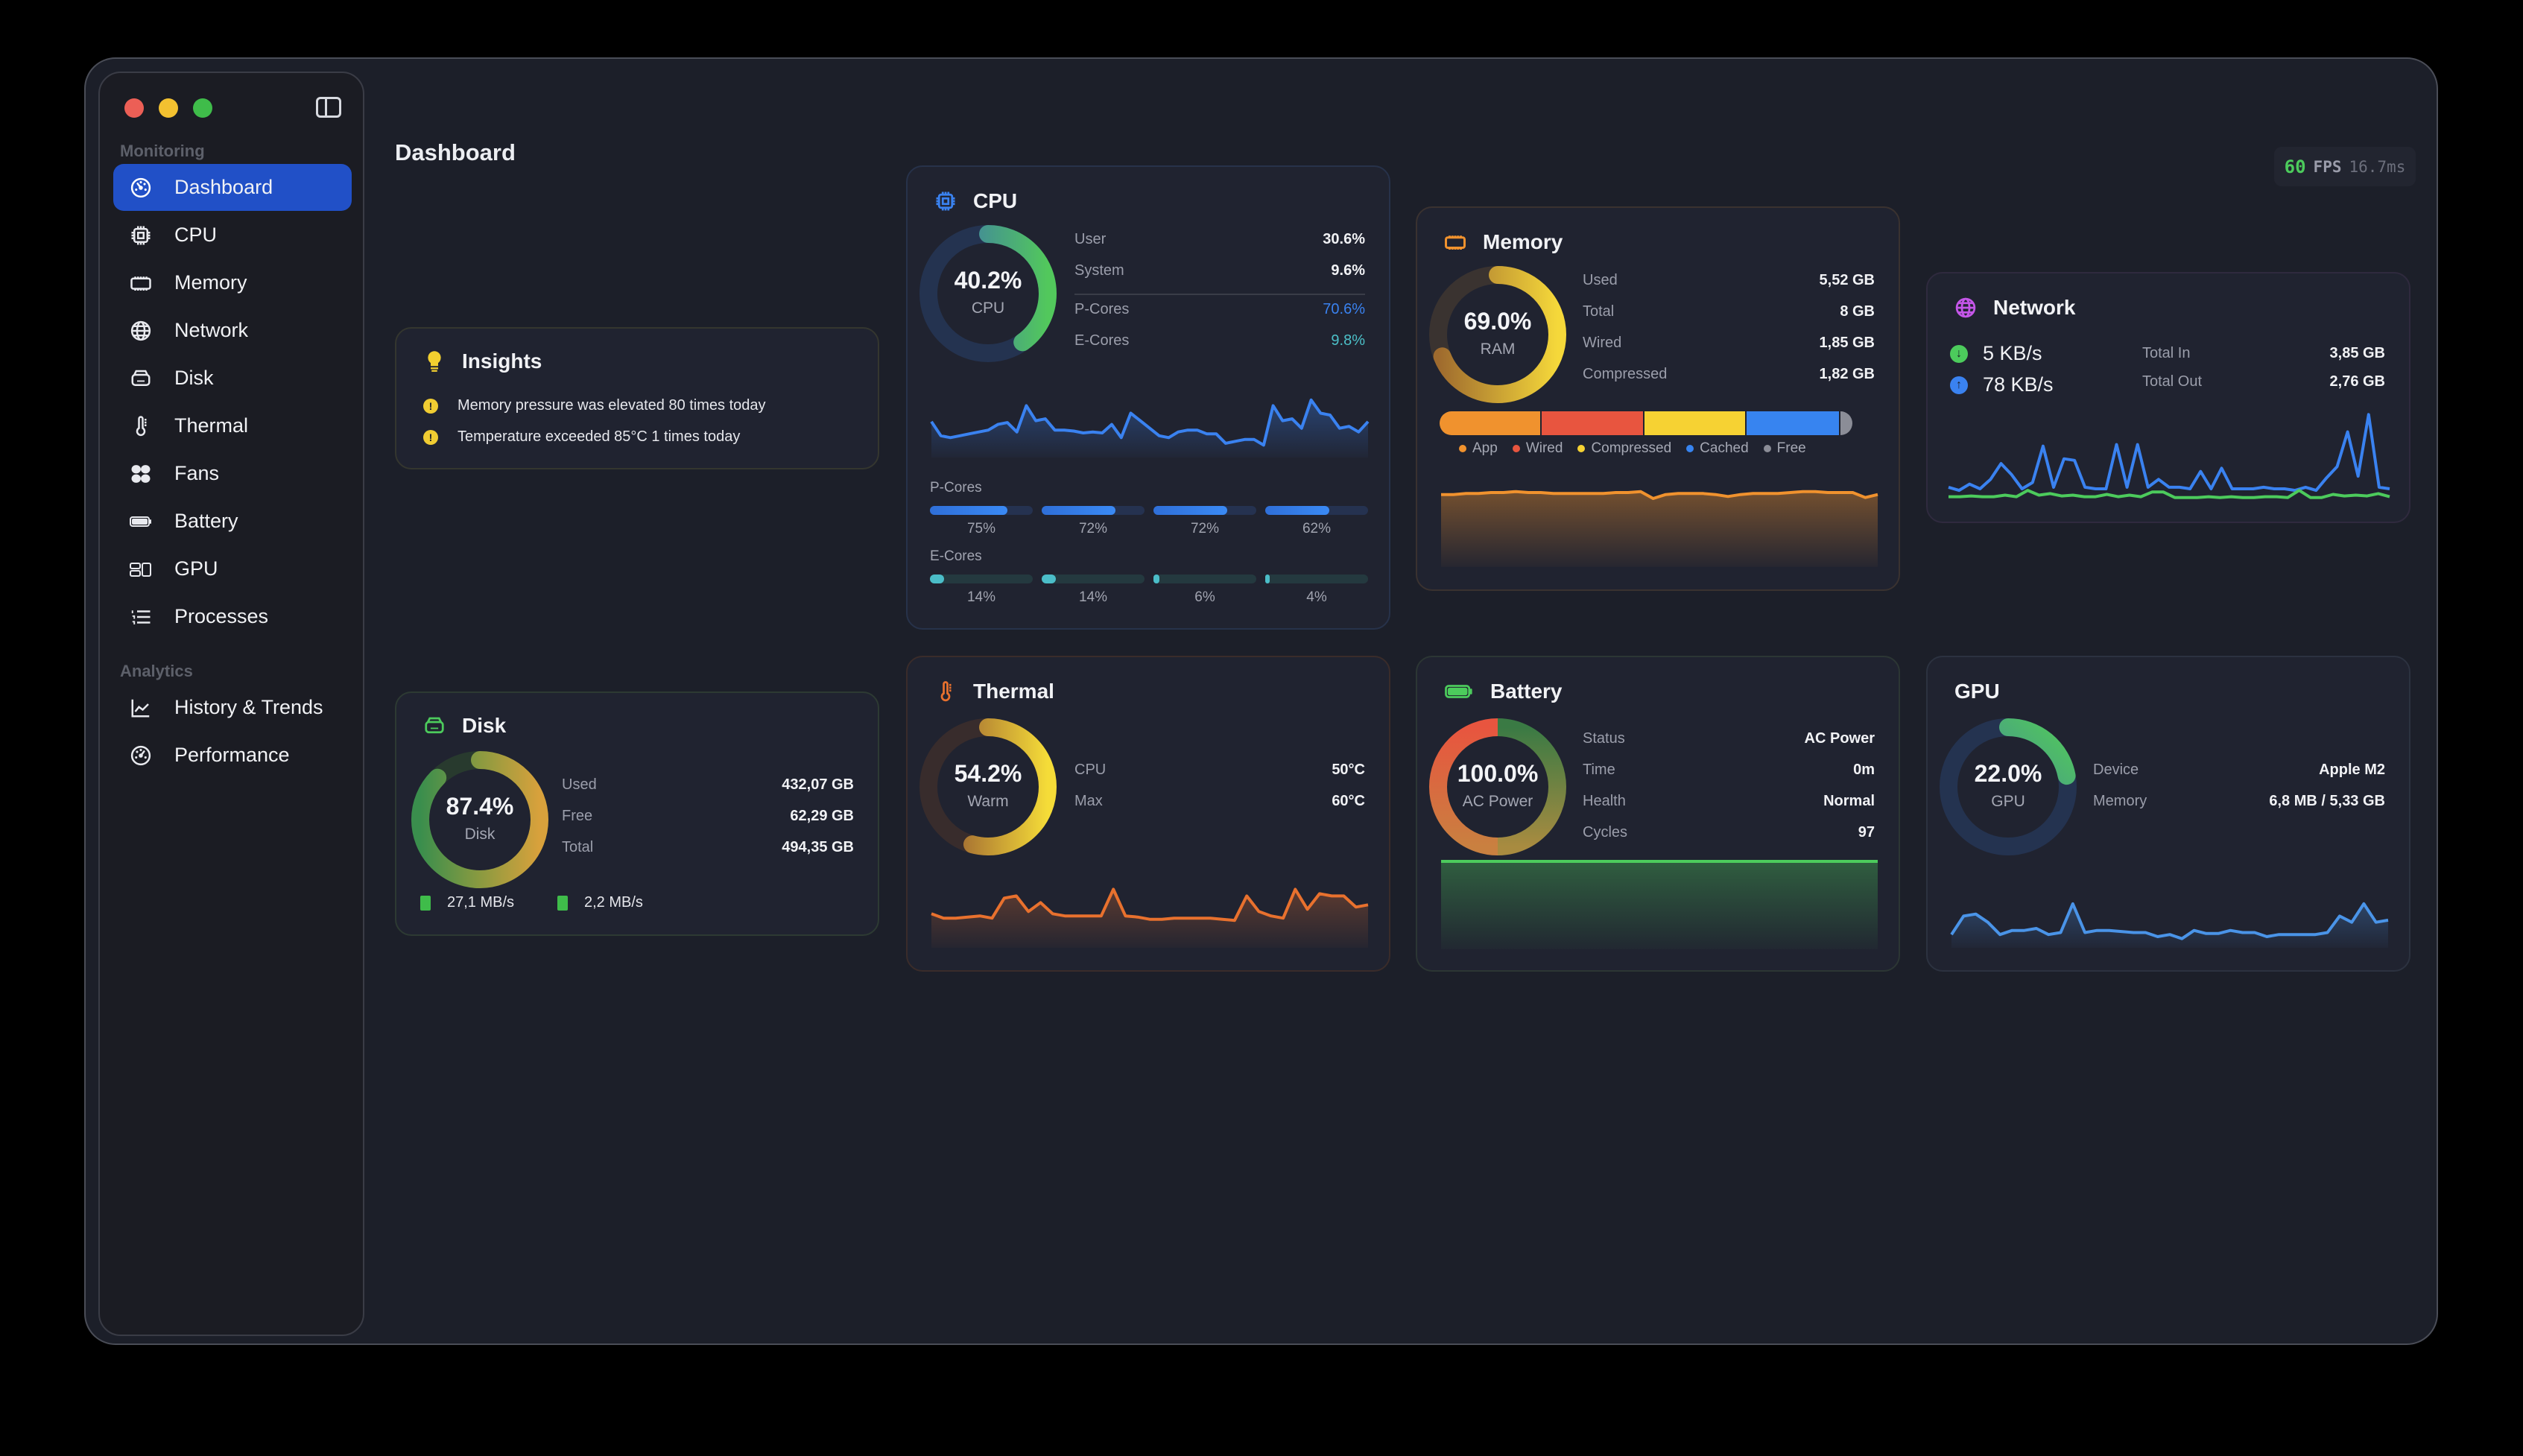 The width and height of the screenshot is (2523, 1456). What do you see at coordinates (1959, 385) in the screenshot?
I see `arrow-up-icon: ↑` at bounding box center [1959, 385].